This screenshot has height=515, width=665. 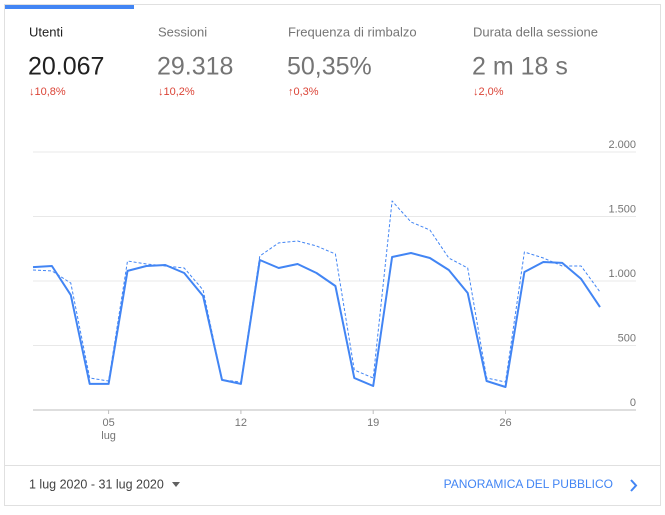 I want to click on tab-title: Utenti, so click(x=46, y=31).